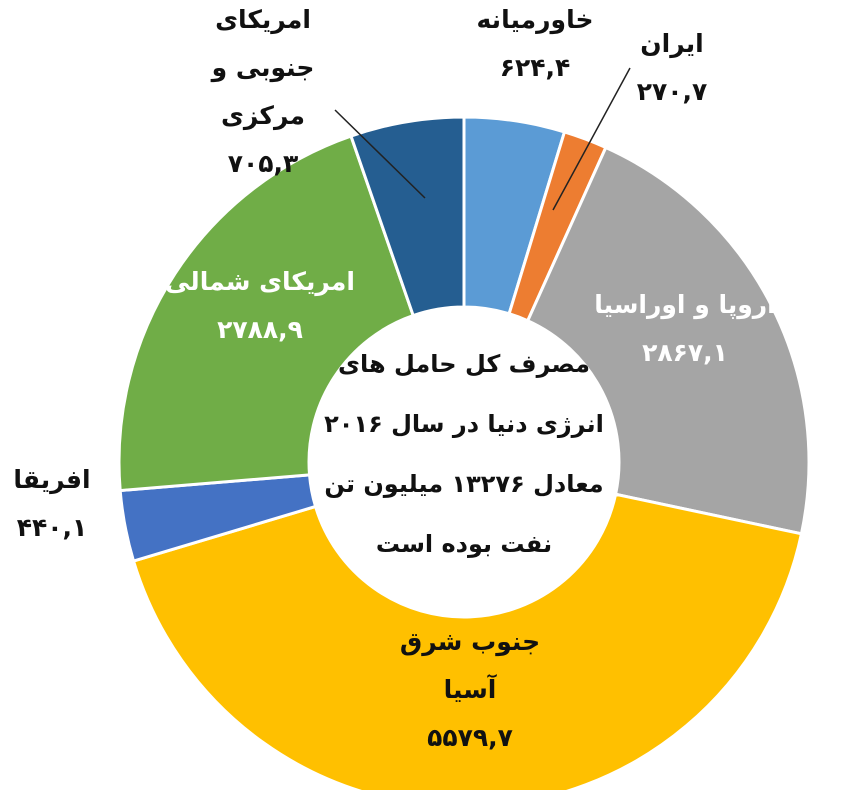 The height and width of the screenshot is (790, 851). Describe the element at coordinates (535, 20) in the screenshot. I see `slice-label-line: خاورمیانه` at that location.